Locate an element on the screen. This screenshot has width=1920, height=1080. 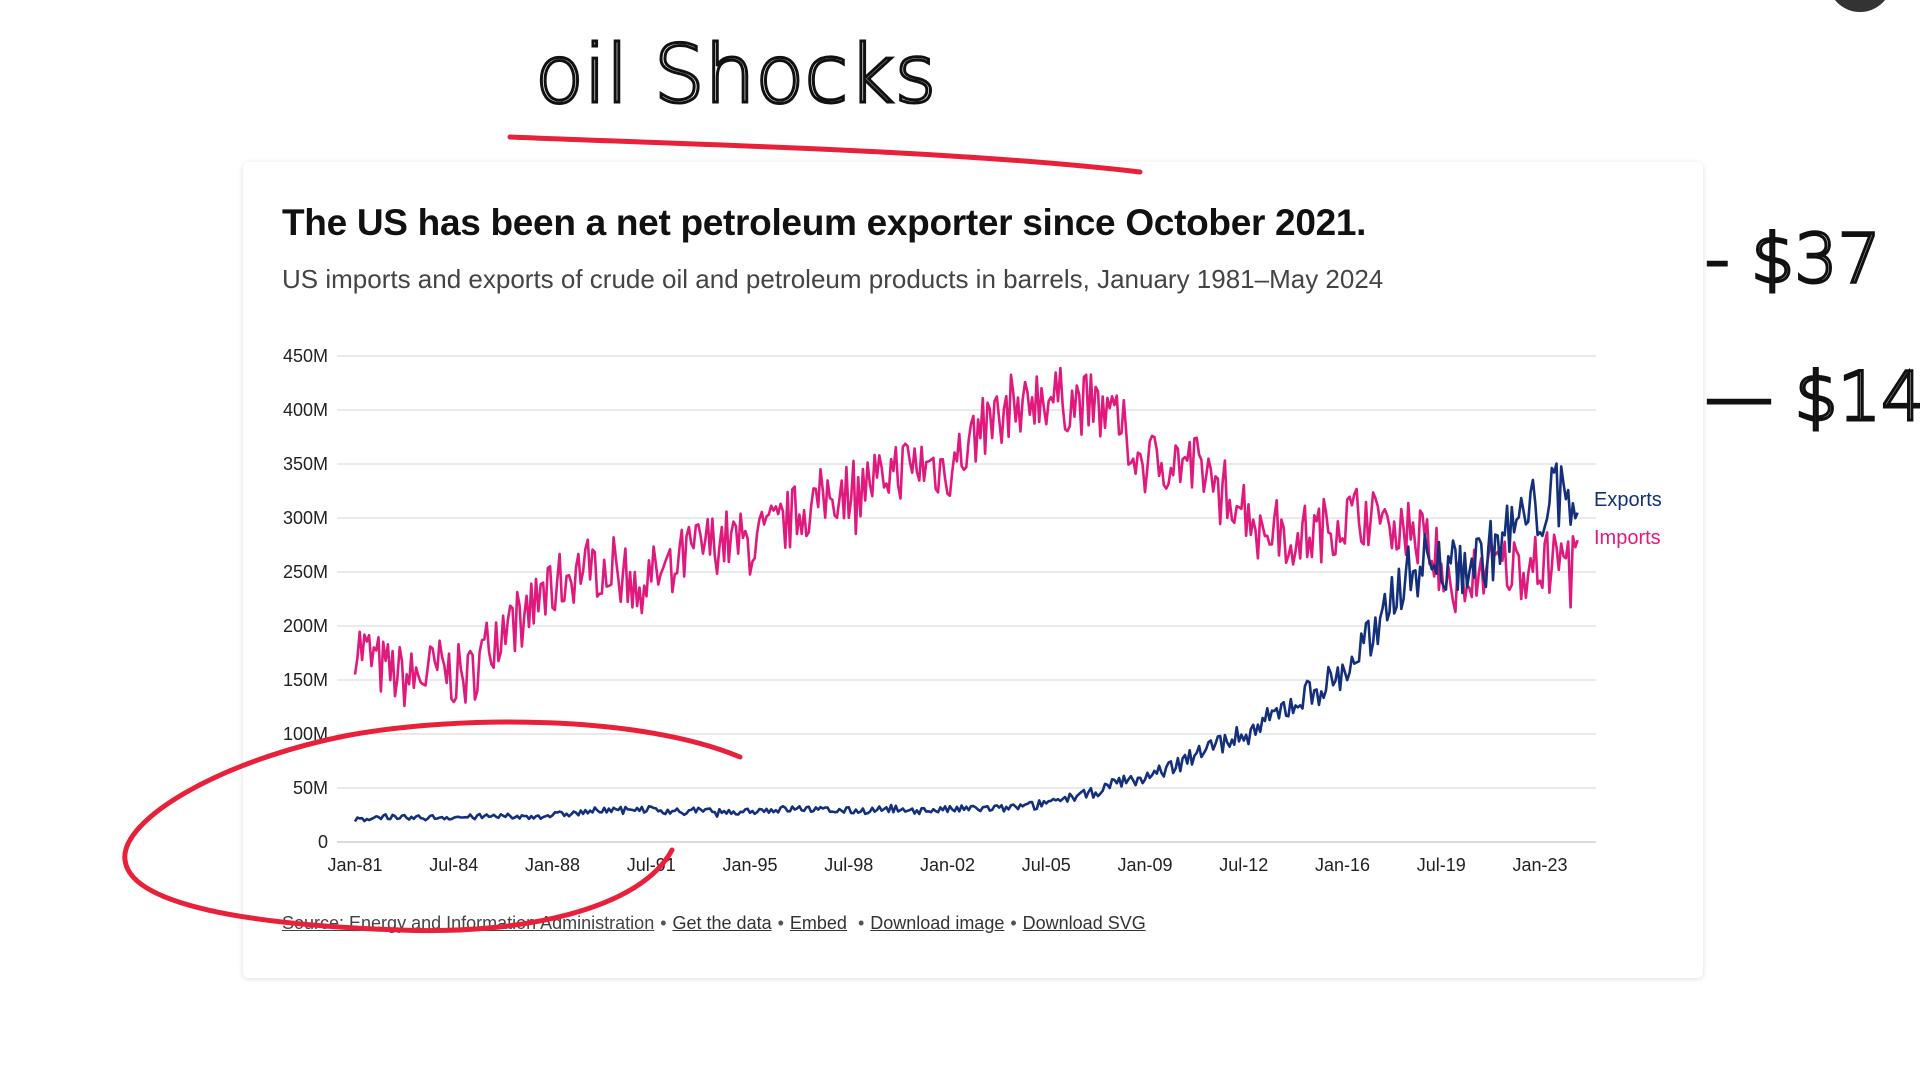
x-tick-label: Jan-02 is located at coordinates (947, 865).